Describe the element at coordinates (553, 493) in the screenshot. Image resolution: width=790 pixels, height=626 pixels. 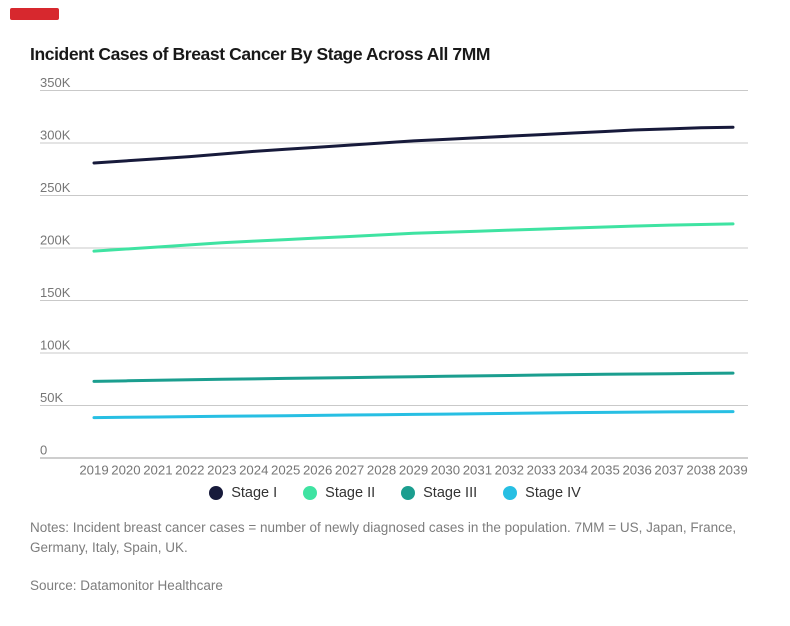
I see `legend-label: Stage IV` at that location.